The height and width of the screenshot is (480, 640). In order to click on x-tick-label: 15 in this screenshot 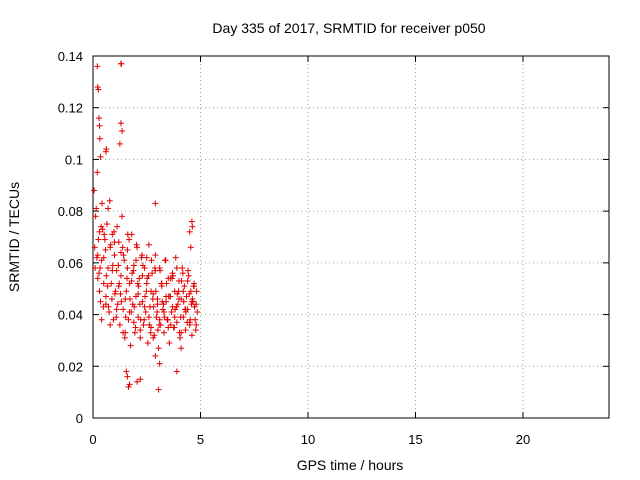, I will do `click(415, 439)`.